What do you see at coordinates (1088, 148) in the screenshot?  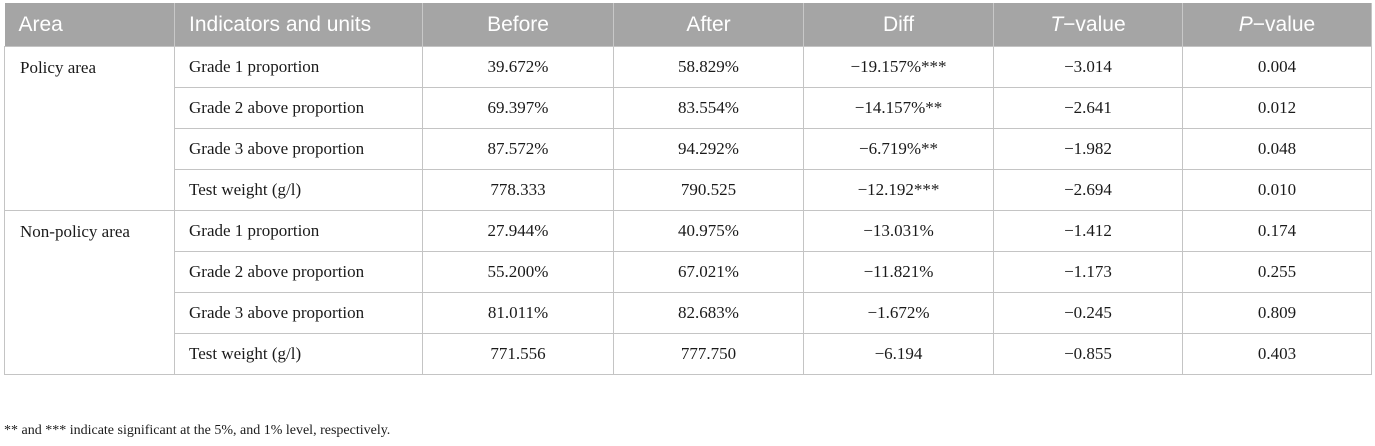 I see `t-value-cell: −1.982` at bounding box center [1088, 148].